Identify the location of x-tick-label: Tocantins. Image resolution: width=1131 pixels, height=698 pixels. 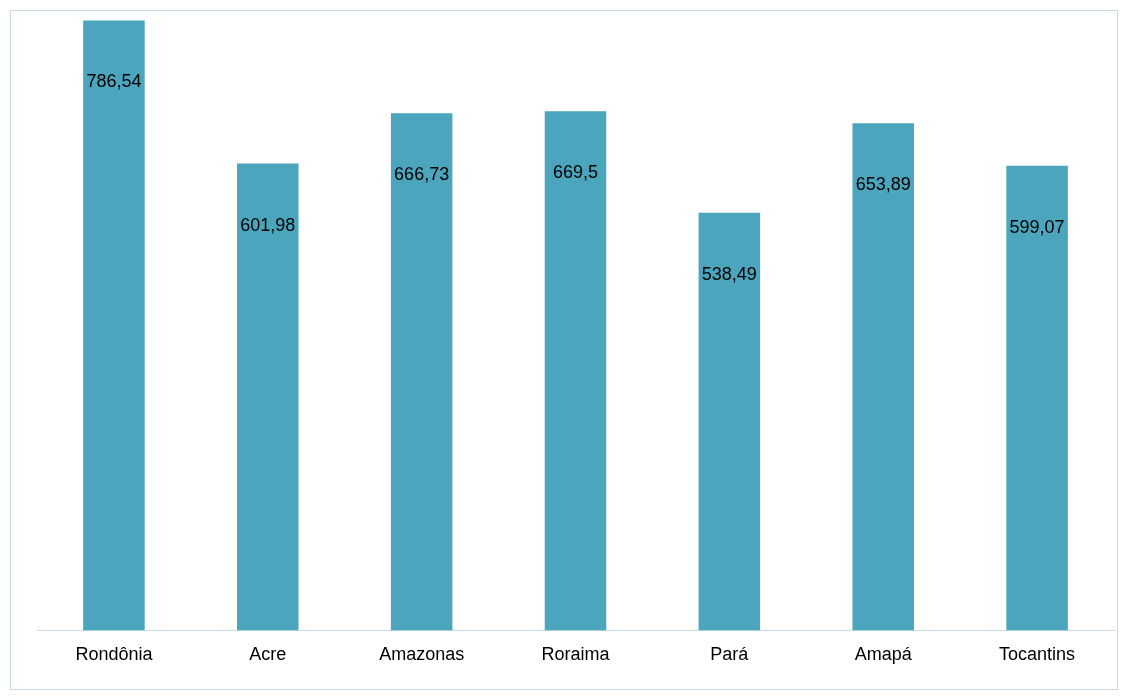
(1037, 654).